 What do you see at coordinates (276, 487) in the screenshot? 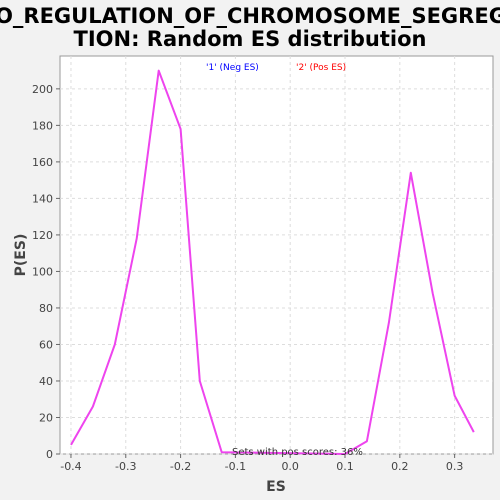
I see `x-axis-label: ES` at bounding box center [276, 487].